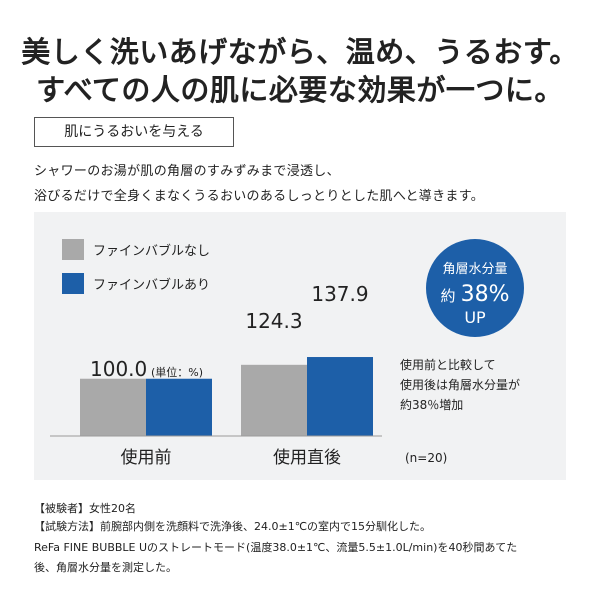 The width and height of the screenshot is (600, 600). I want to click on description-line-1: シャワーのお湯が肌の角層のすみずみまで浸透し、, so click(187, 171).